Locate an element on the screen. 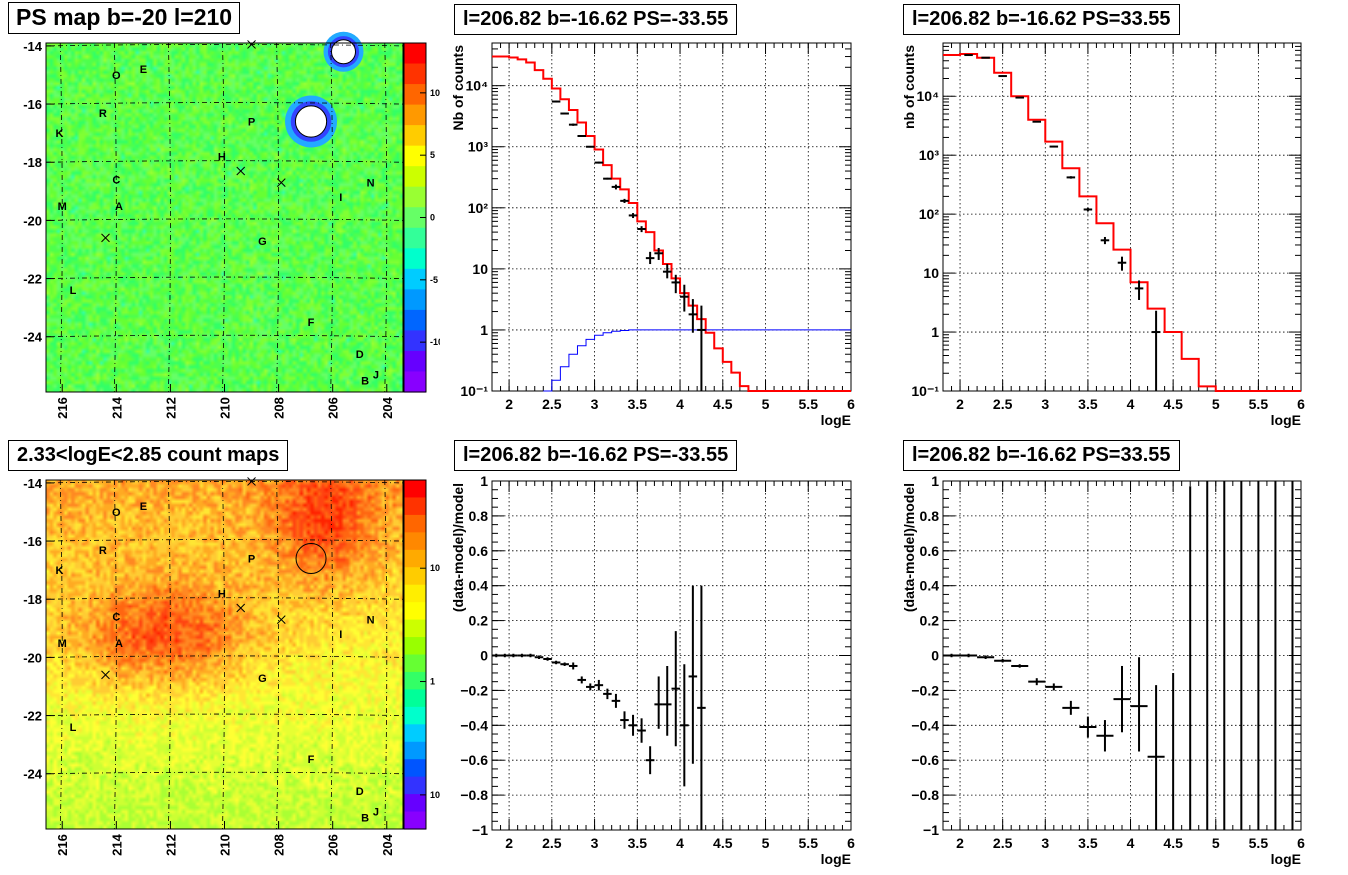  source-label: M is located at coordinates (62, 207).